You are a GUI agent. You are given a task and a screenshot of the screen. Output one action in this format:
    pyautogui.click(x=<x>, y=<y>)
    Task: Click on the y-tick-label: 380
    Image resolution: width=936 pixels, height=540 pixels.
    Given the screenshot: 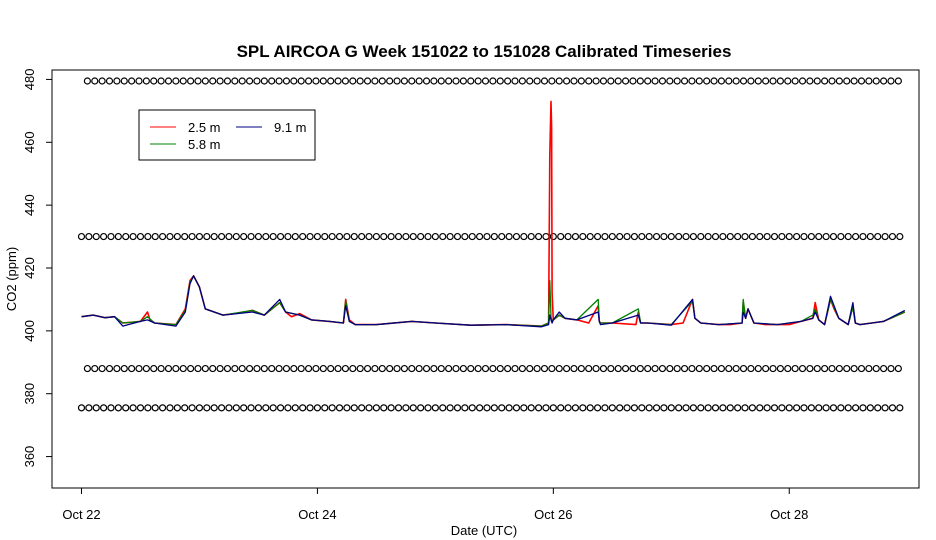 What is the action you would take?
    pyautogui.click(x=29, y=394)
    